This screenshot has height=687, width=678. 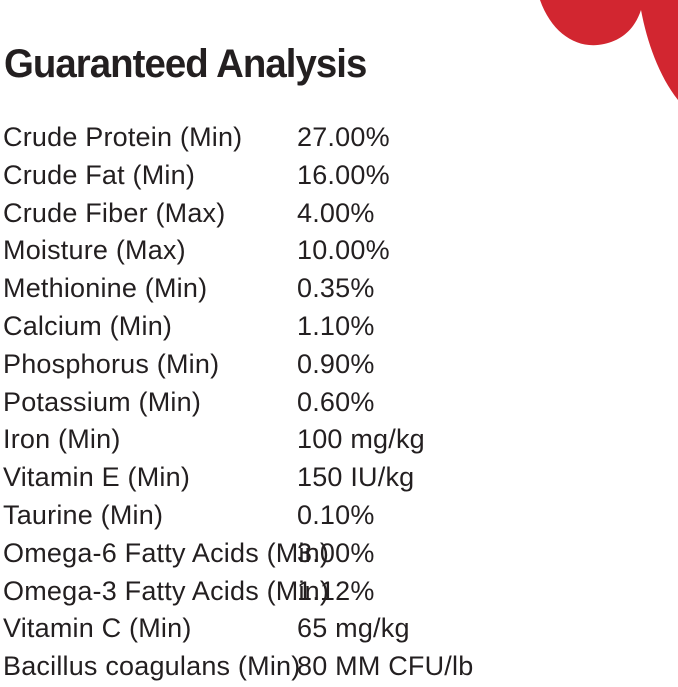 I want to click on table-row: Taurine (Min) 0.10%, so click(x=340, y=516).